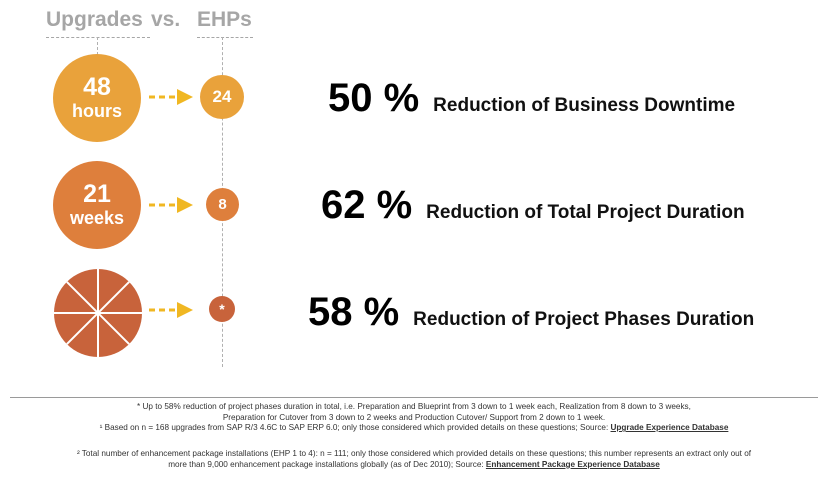 This screenshot has width=832, height=477. What do you see at coordinates (225, 37) in the screenshot?
I see `header-underline-ehps` at bounding box center [225, 37].